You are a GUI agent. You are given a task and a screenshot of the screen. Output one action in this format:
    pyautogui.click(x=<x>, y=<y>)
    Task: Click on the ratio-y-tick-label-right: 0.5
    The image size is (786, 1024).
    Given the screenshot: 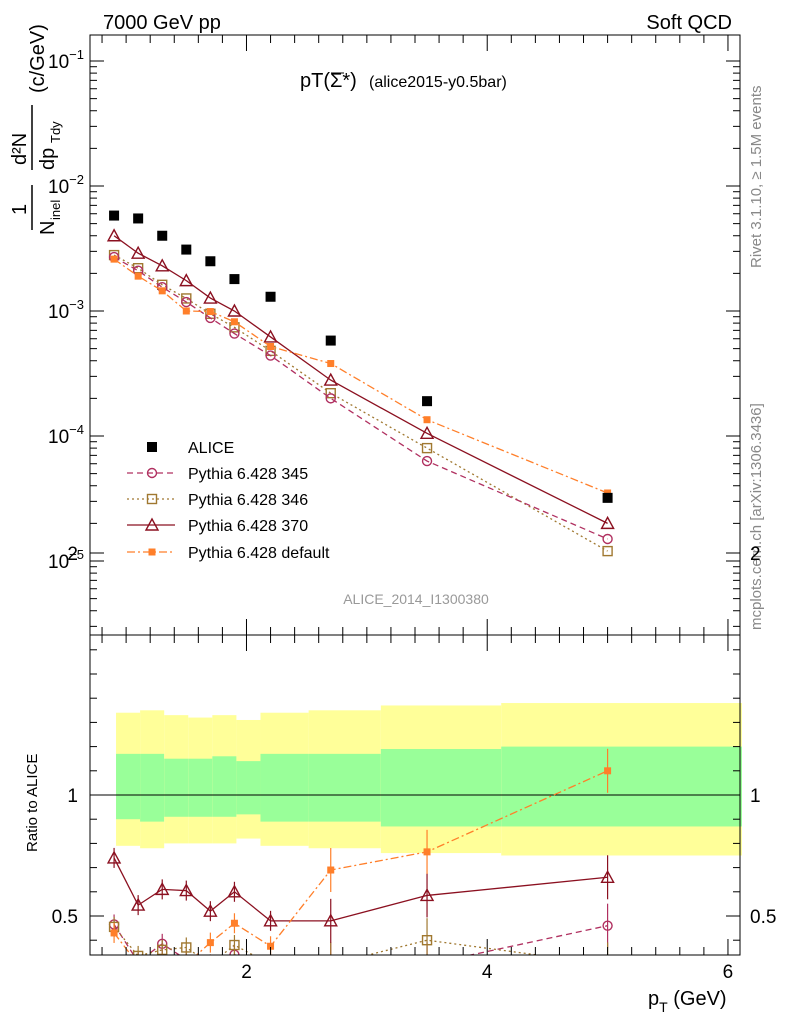 What is the action you would take?
    pyautogui.click(x=763, y=917)
    